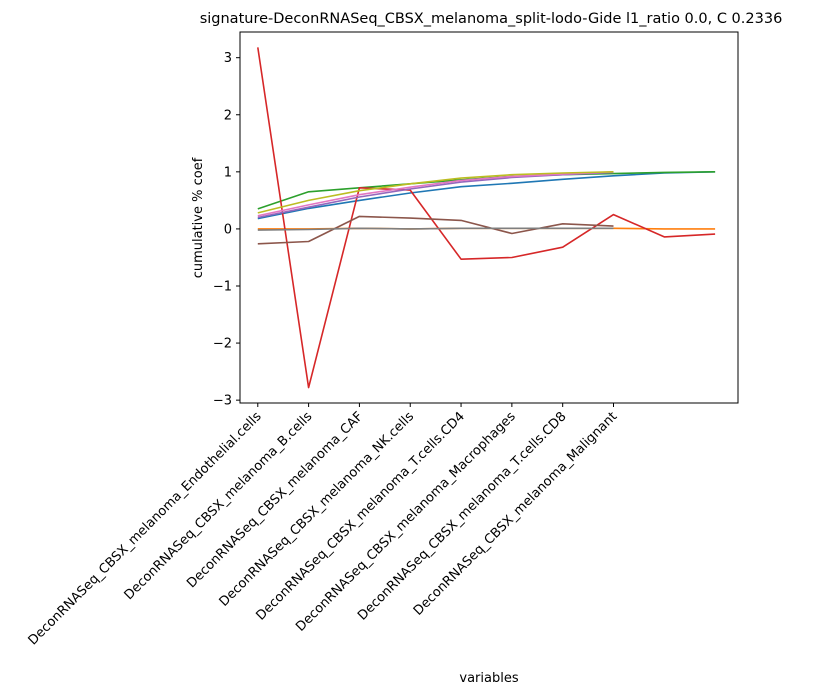 Image resolution: width=833 pixels, height=695 pixels. Describe the element at coordinates (222, 286) in the screenshot. I see `y-tick-label: −1` at that location.